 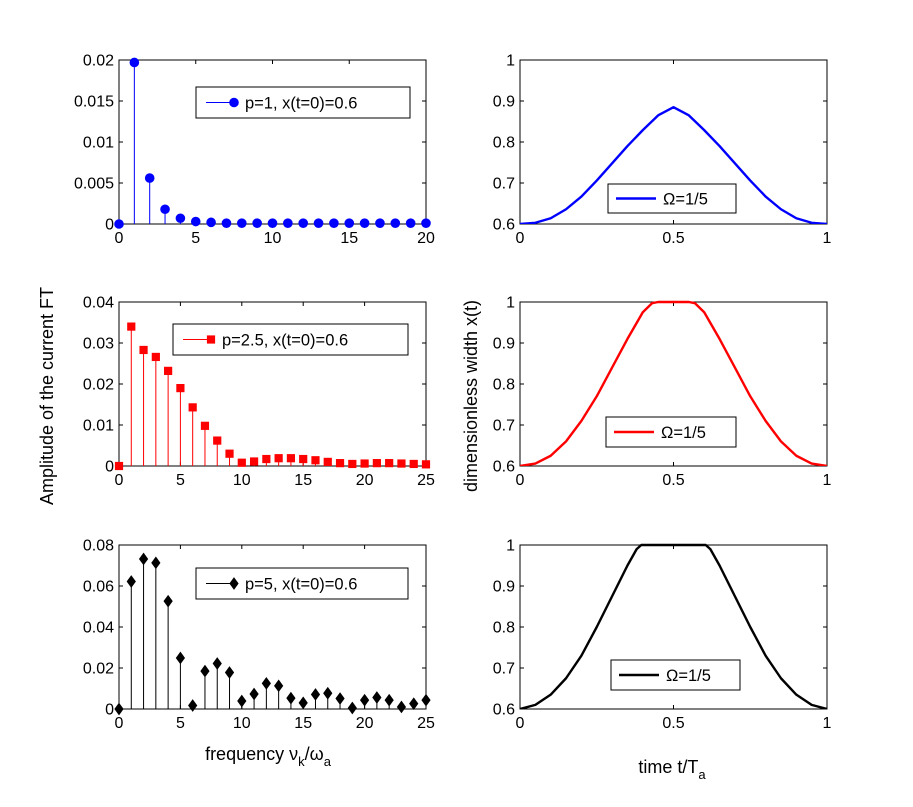 I want to click on chart-line1: 0 0.5 1 0.6 0.7 0.8 0.9 1 Ω=1/5, so click(x=662, y=150).